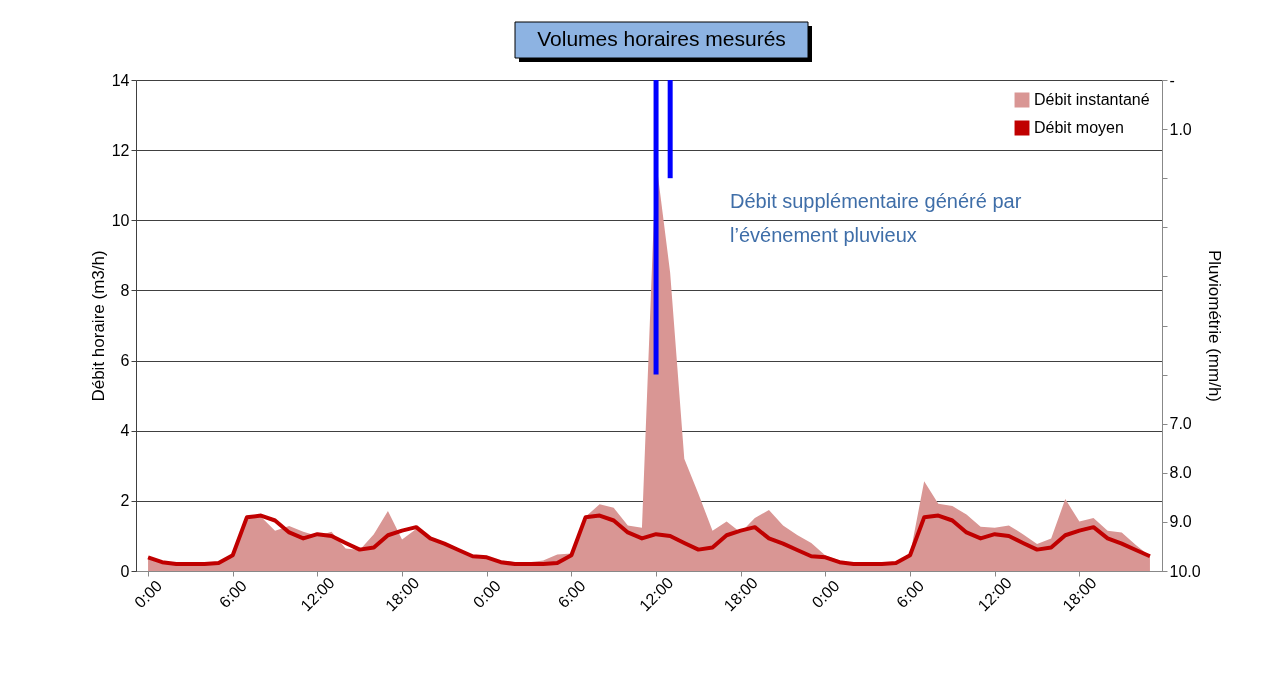 Image resolution: width=1278 pixels, height=692 pixels. What do you see at coordinates (125, 361) in the screenshot?
I see `y-tick-label: 6` at bounding box center [125, 361].